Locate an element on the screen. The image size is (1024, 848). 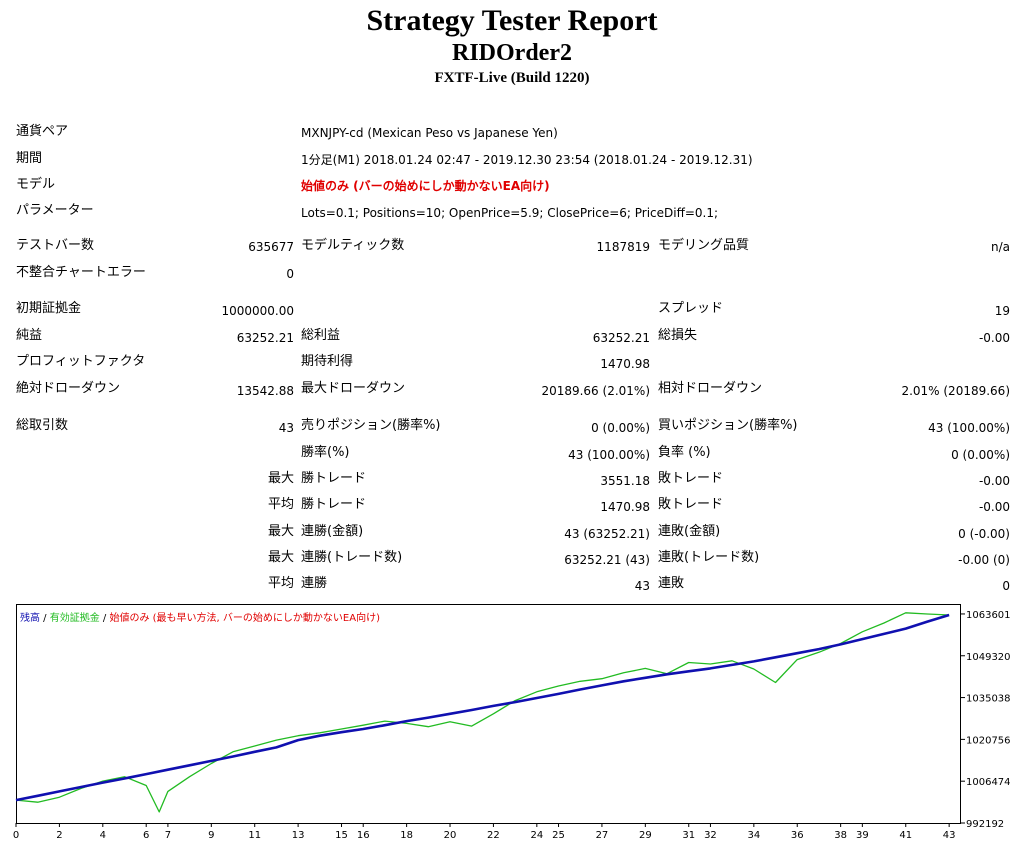
total-trades-value: 43 is located at coordinates (286, 428).